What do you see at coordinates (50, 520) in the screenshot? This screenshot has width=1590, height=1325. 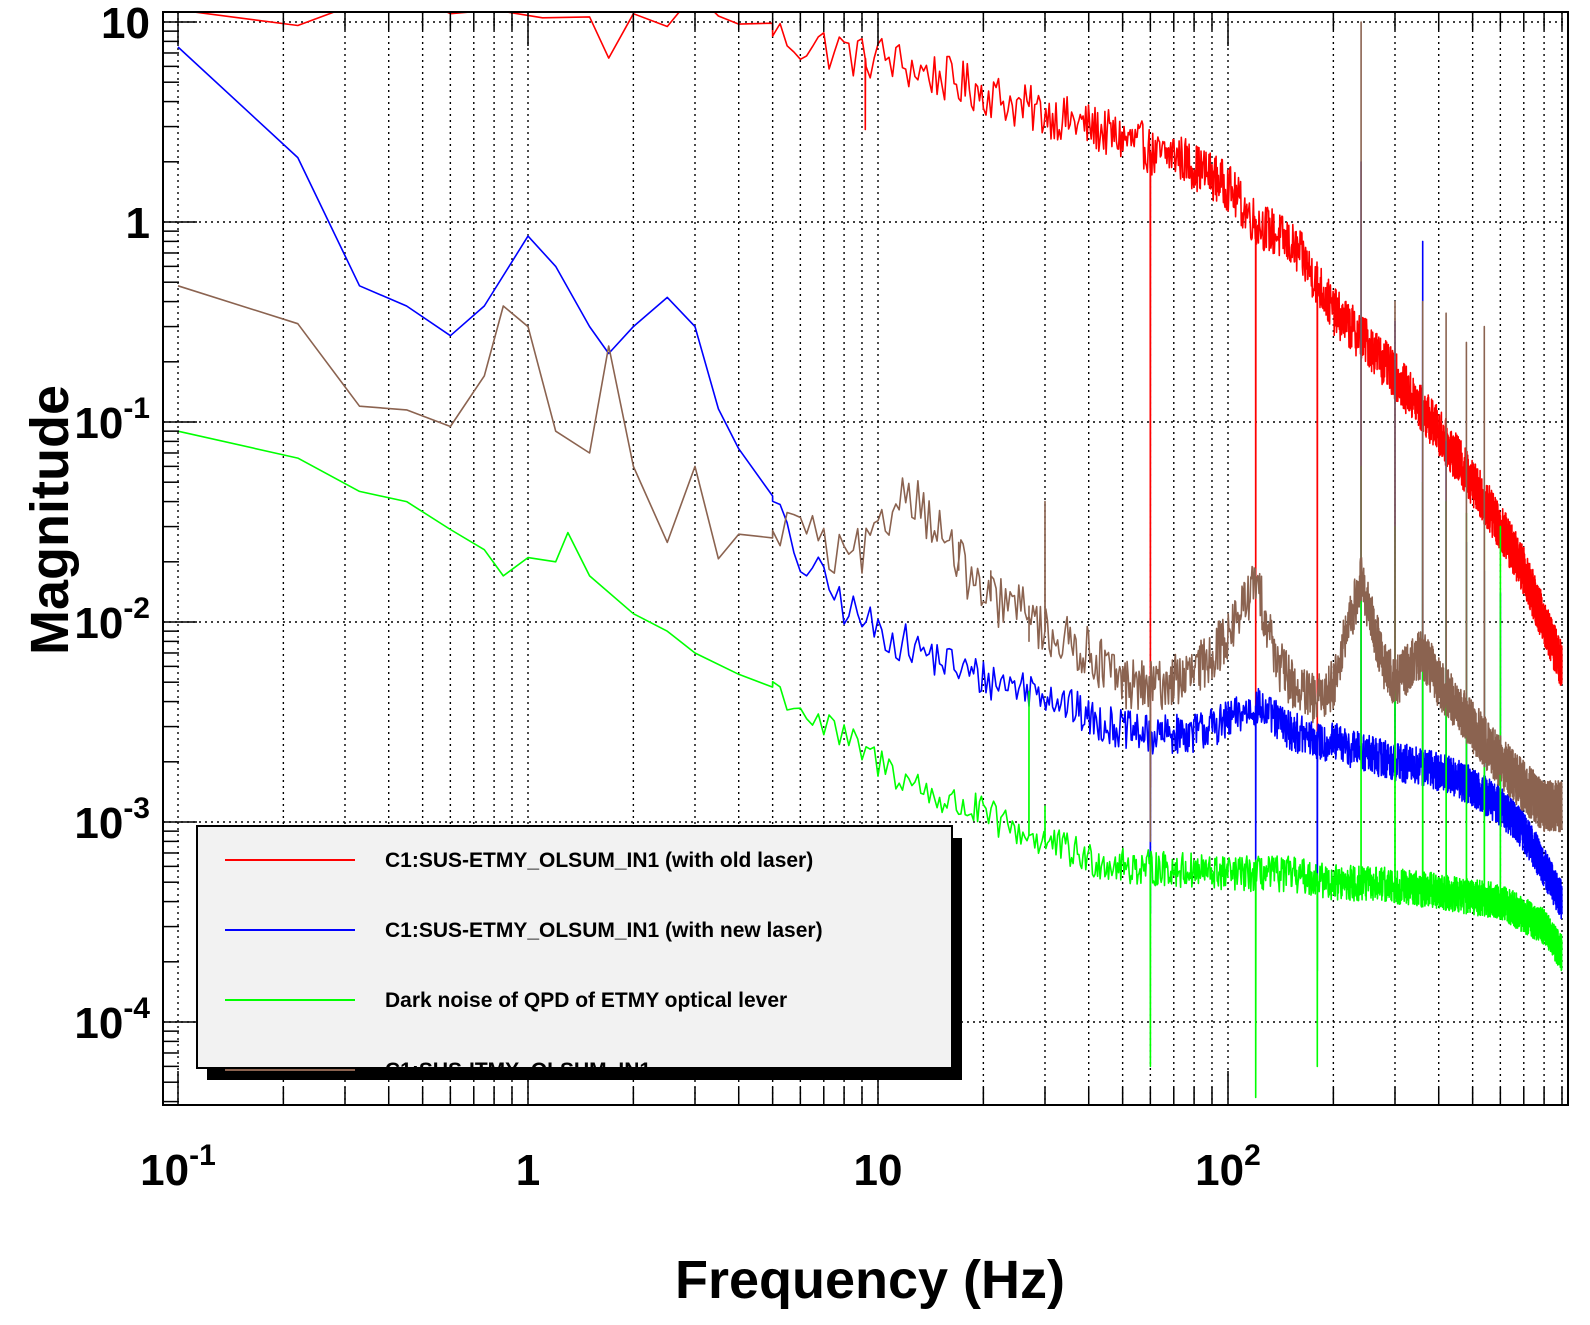 I see `y-axis-title: Magnitude` at bounding box center [50, 520].